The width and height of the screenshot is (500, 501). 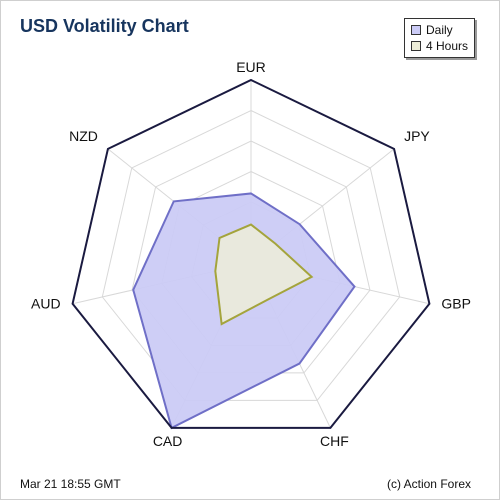 I want to click on legend-label-4-hours: 4 Hours, so click(x=447, y=46).